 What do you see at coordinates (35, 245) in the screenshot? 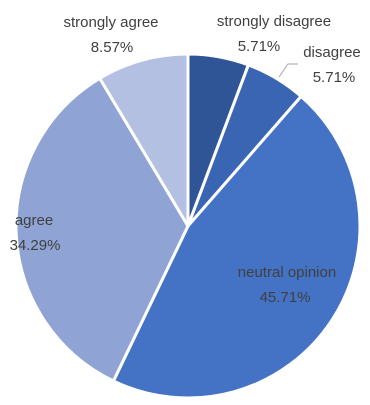
I see `slice-value-agree: 34.29%` at bounding box center [35, 245].